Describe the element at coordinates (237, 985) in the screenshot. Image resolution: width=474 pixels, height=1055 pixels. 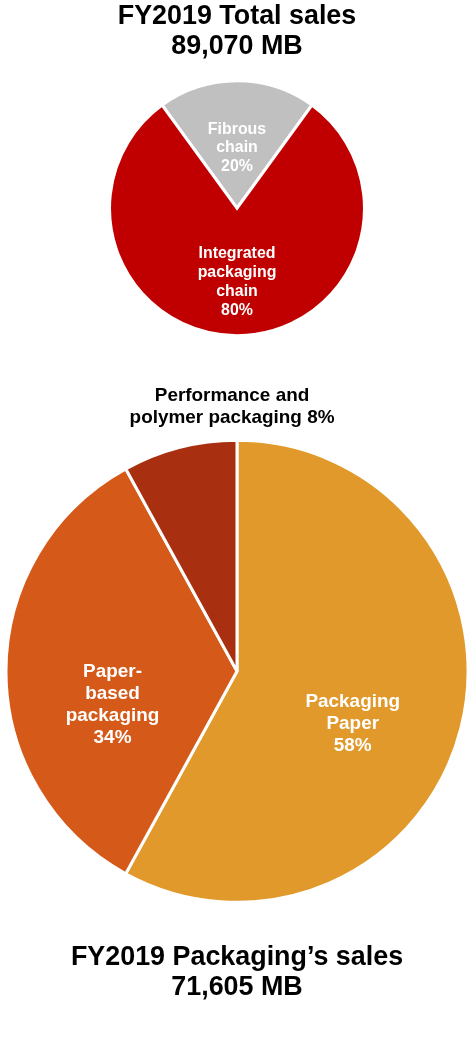
I see `text: 71,605 MB` at that location.